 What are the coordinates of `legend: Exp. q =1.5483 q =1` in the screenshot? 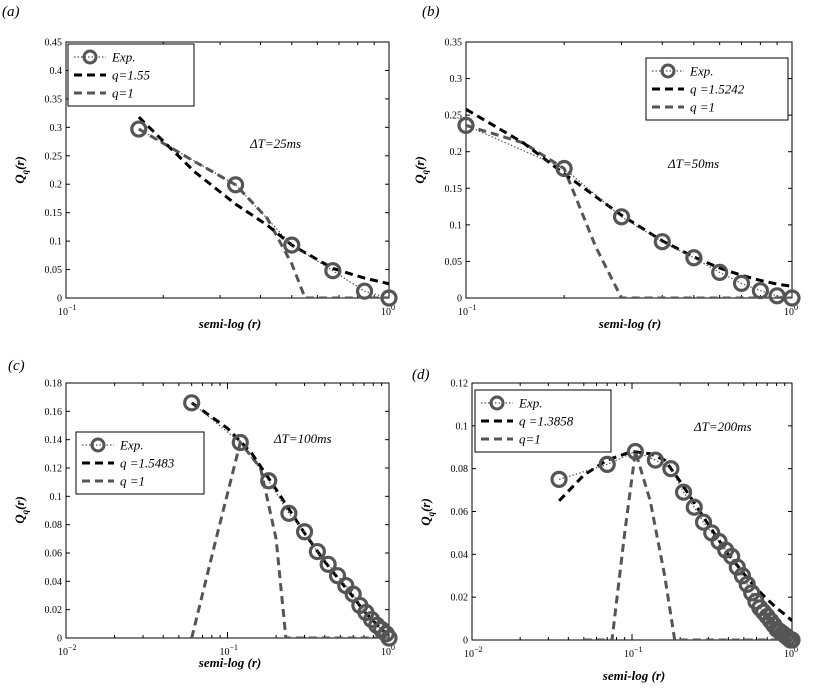 It's located at (140, 463).